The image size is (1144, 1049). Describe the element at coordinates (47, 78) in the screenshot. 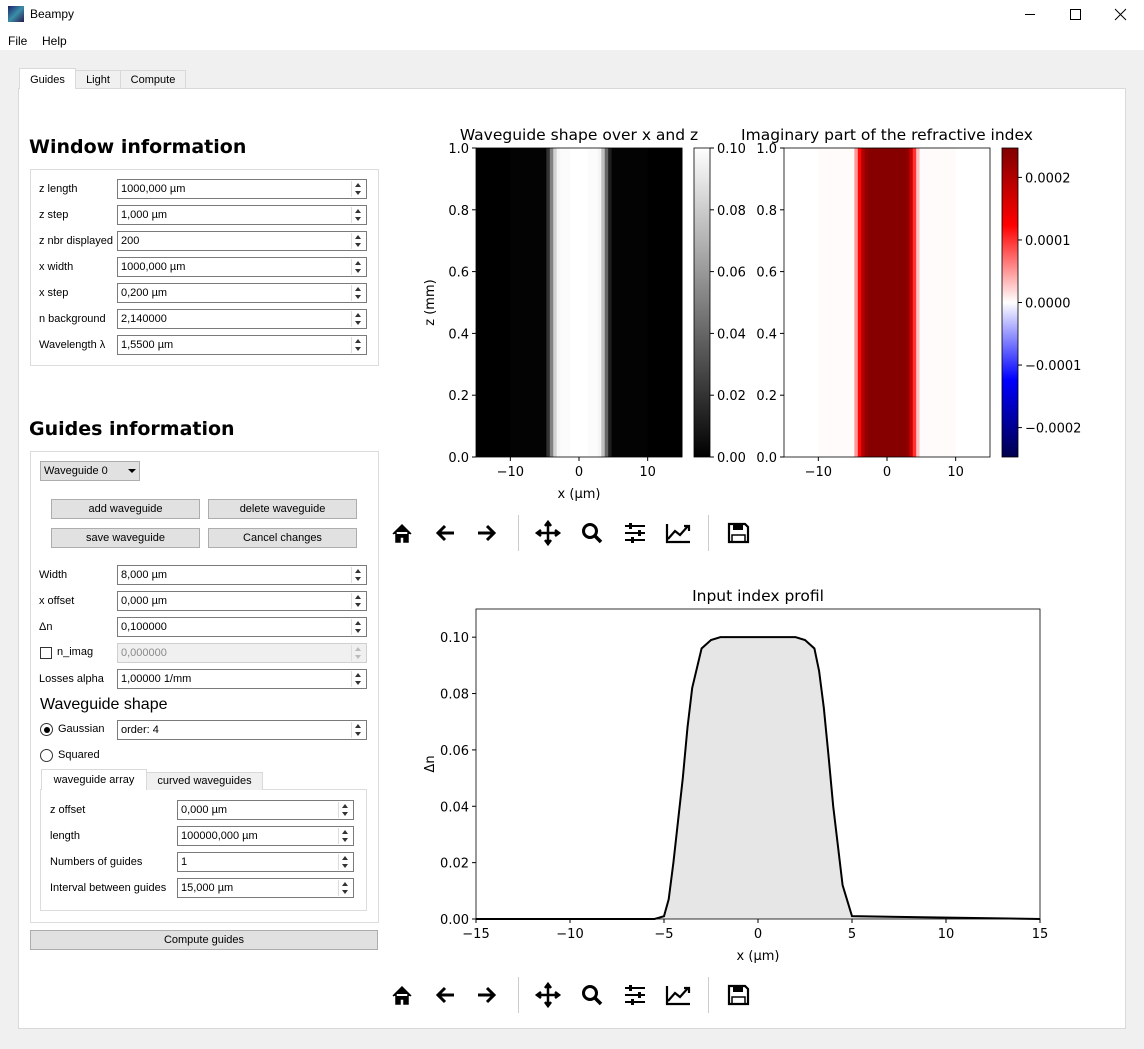

I see `tab: Guides` at that location.